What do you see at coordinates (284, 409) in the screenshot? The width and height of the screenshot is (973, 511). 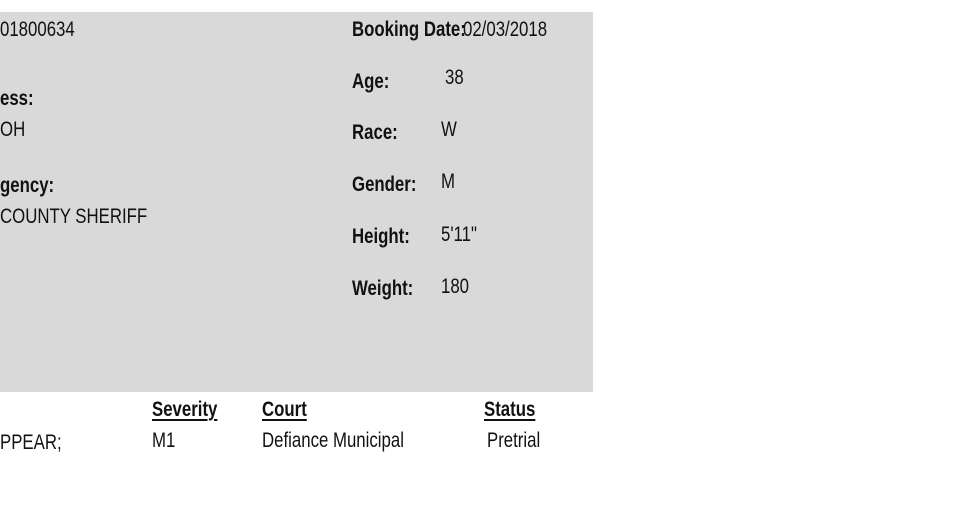 I see `court-header: Court` at bounding box center [284, 409].